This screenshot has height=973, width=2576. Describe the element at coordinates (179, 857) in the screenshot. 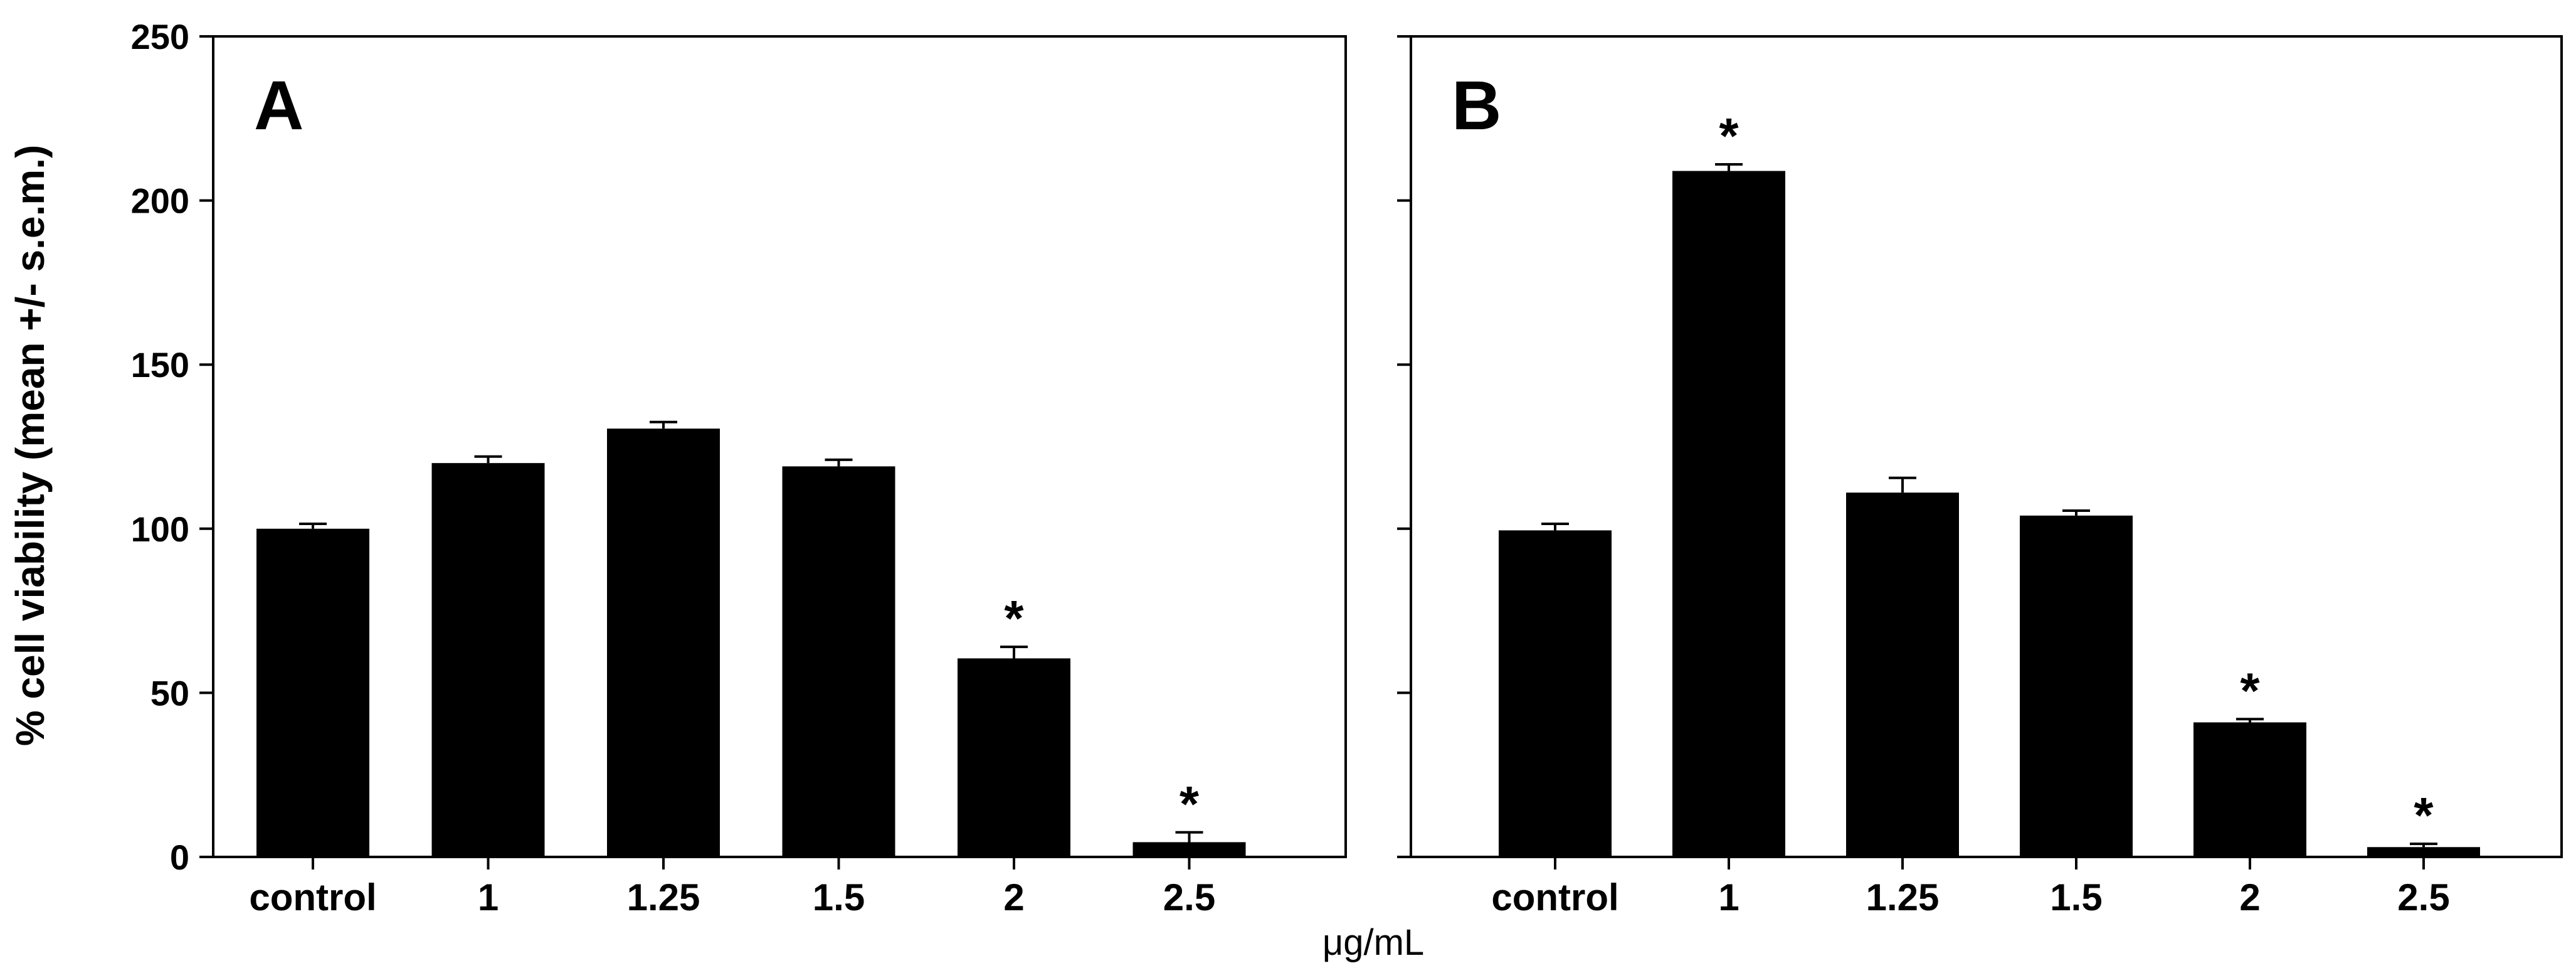

I see `y-tick-label: 0` at that location.